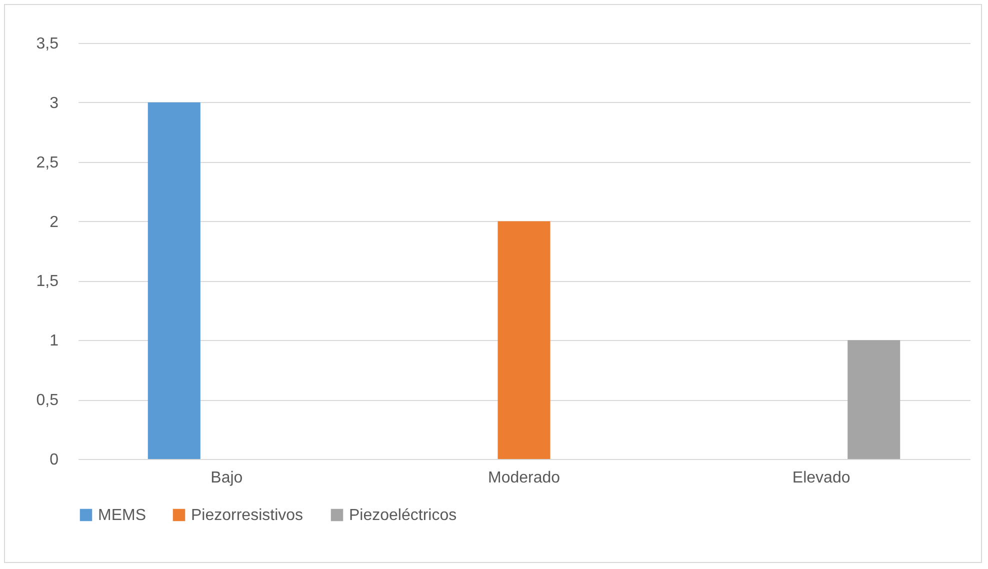 The height and width of the screenshot is (569, 988). I want to click on x-tick-label: Elevado, so click(821, 478).